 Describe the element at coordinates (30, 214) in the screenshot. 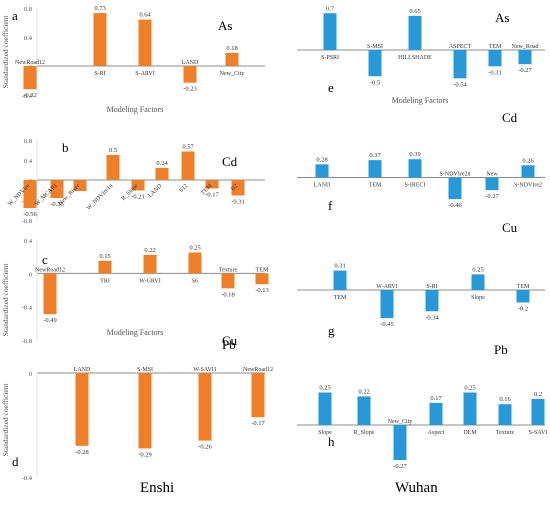

I see `data-label: -0.56` at that location.